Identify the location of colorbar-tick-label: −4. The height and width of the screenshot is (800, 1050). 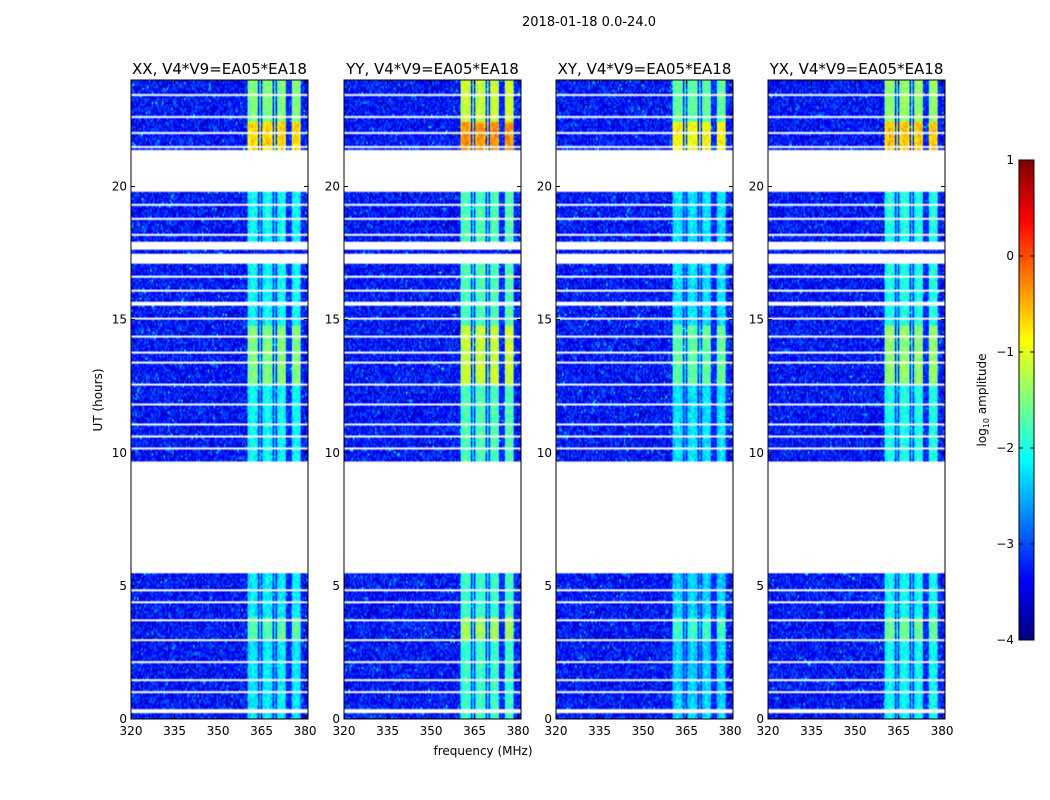
(1005, 640).